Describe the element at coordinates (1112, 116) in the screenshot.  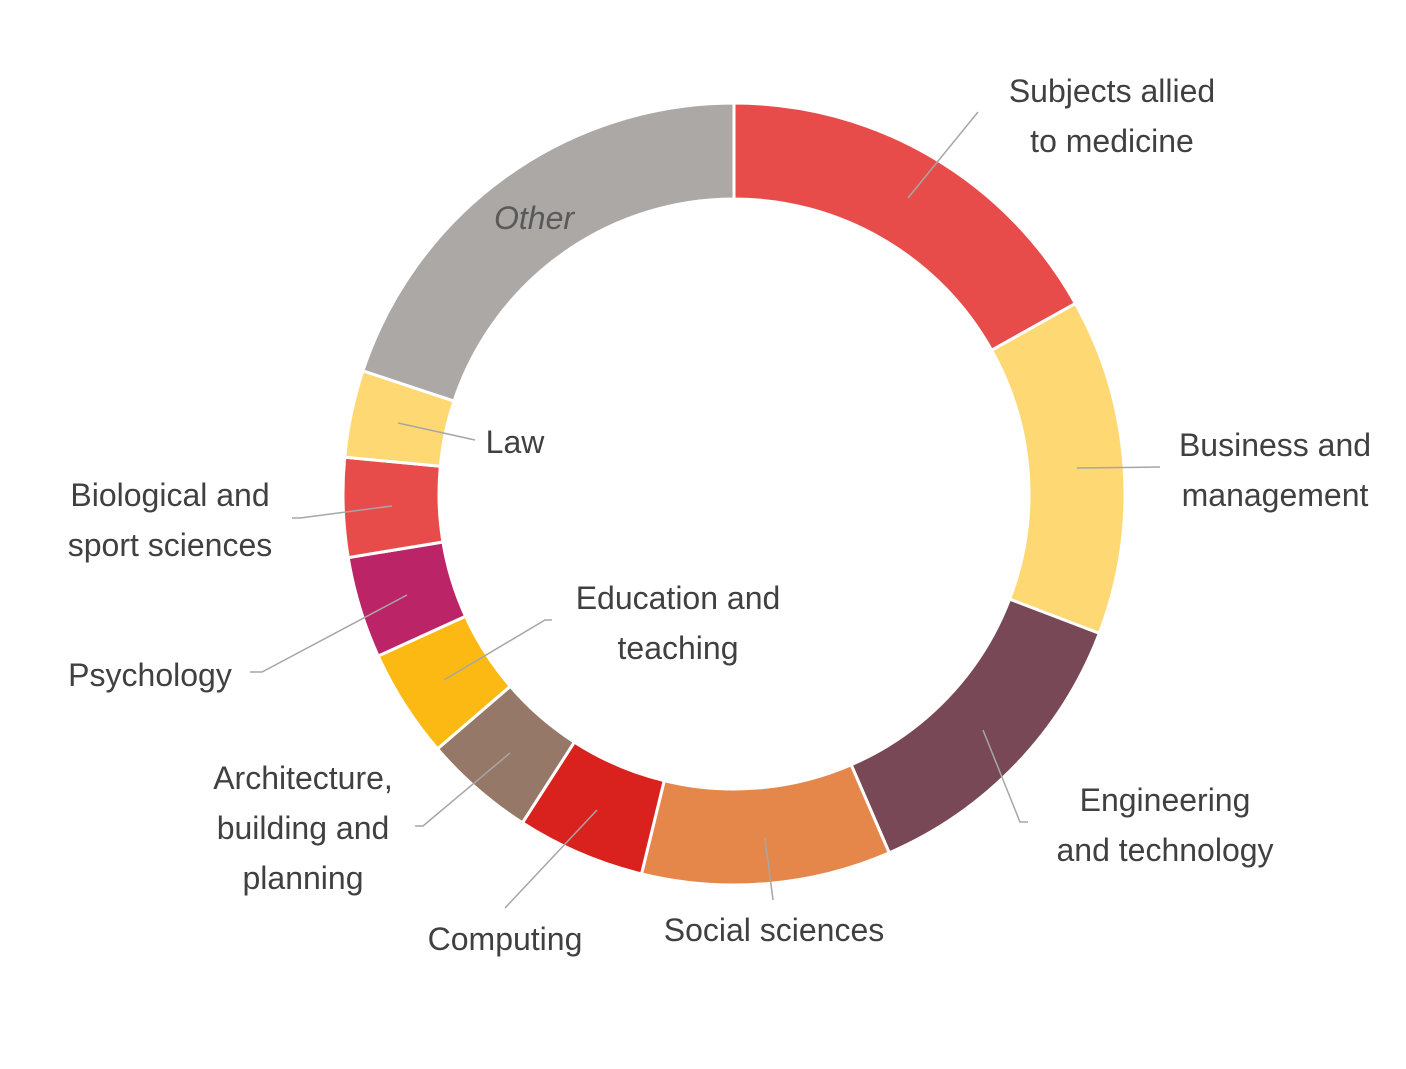
I see `category-label: Subjects allied to medicine` at that location.